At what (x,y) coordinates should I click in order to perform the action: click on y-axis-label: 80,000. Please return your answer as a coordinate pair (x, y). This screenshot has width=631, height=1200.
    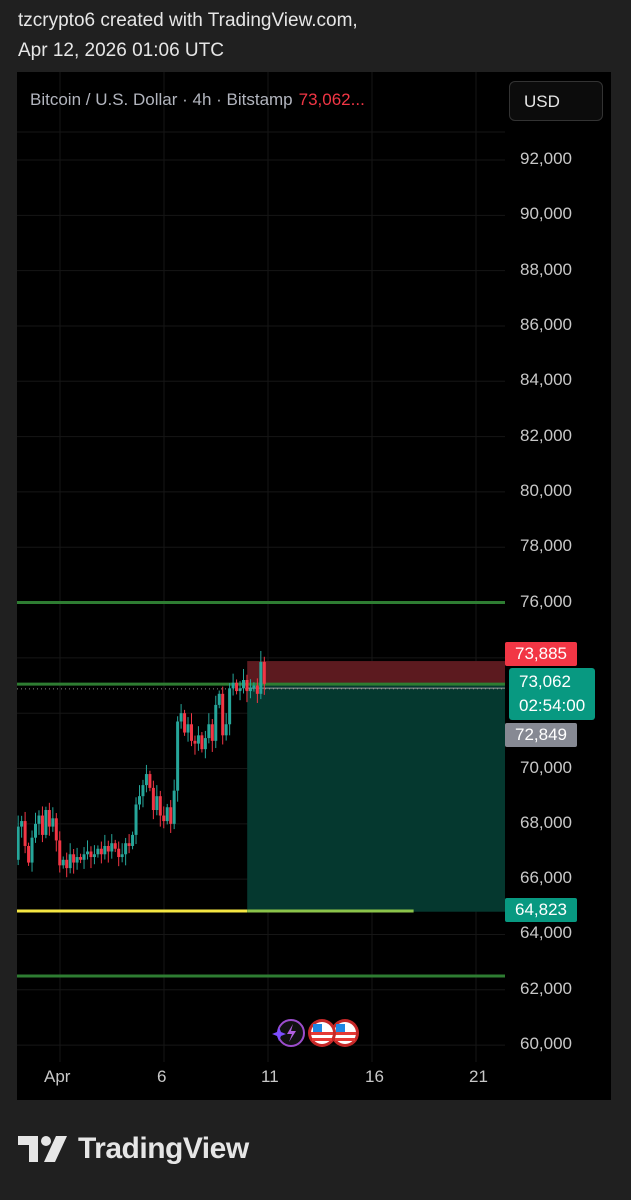
    Looking at the image, I should click on (546, 490).